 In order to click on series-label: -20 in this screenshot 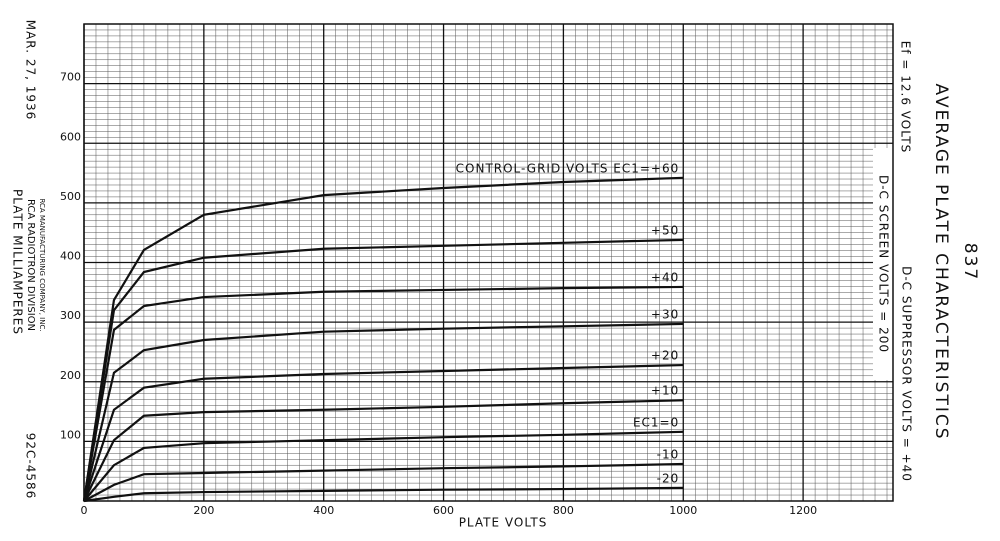, I will do `click(668, 478)`.